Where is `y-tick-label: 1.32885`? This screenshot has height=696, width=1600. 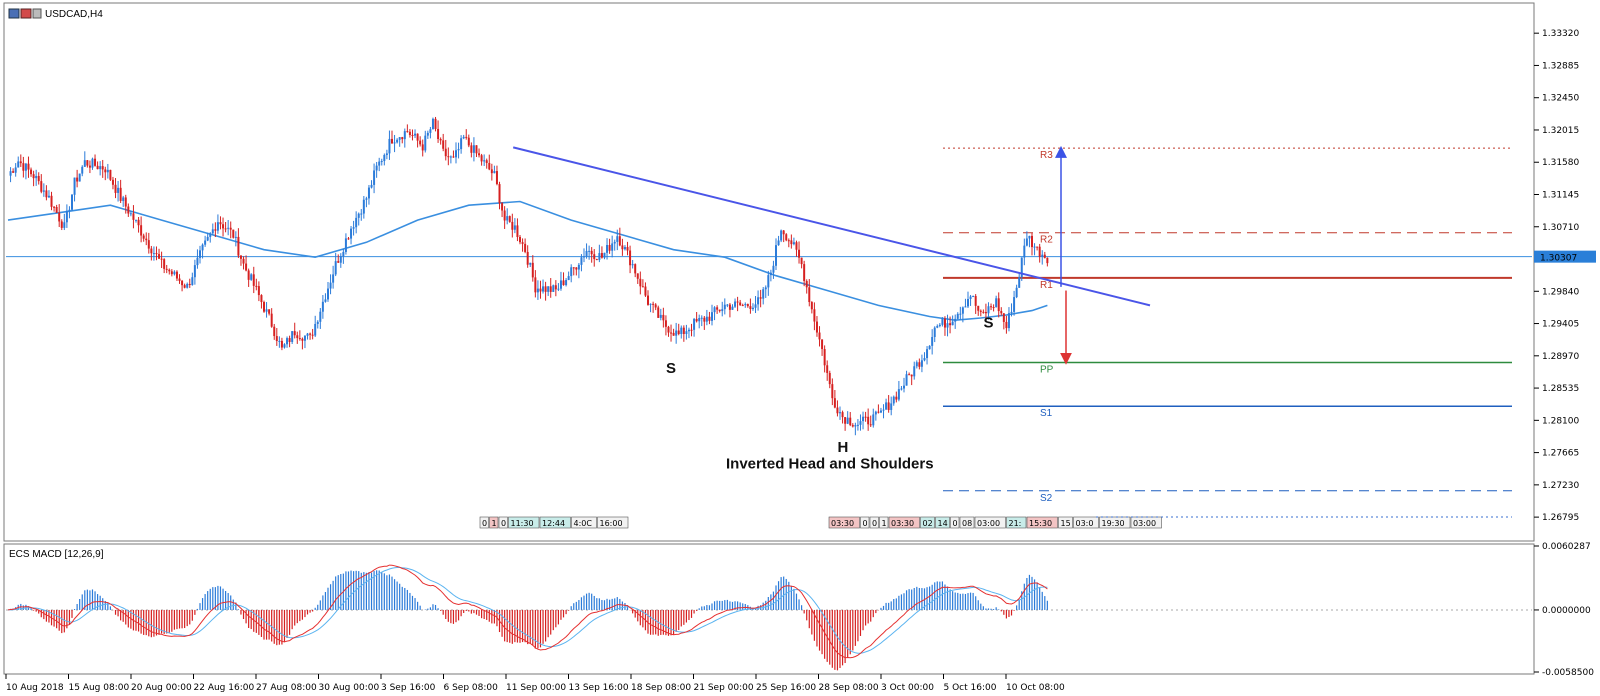
y-tick-label: 1.32885 is located at coordinates (1560, 66).